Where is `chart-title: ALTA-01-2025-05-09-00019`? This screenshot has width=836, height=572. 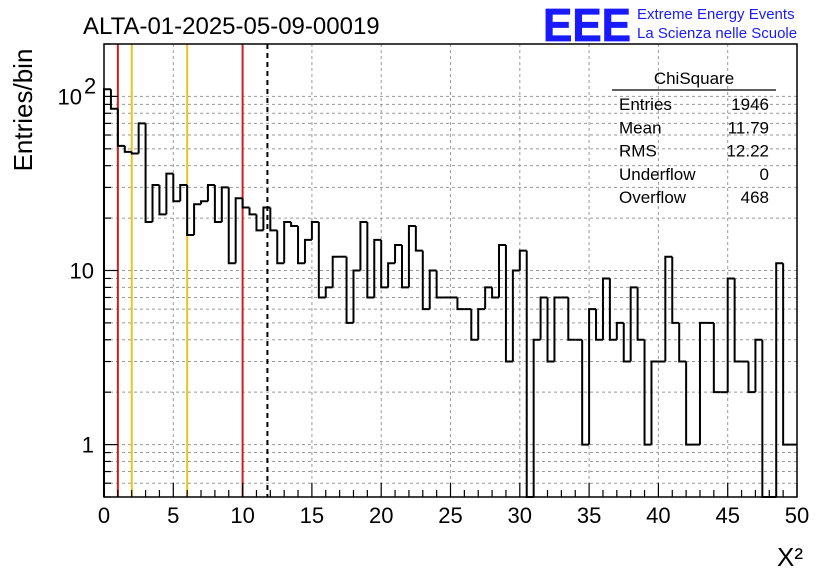 chart-title: ALTA-01-2025-05-09-00019 is located at coordinates (231, 26).